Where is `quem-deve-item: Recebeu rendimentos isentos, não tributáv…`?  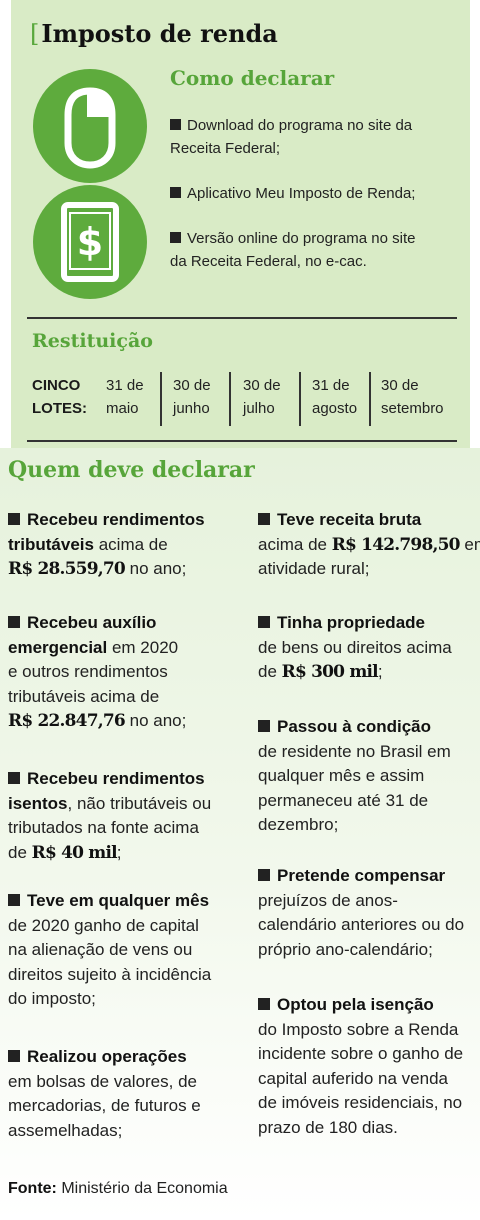
quem-deve-item: Recebeu rendimentos isentos, não tributáv… is located at coordinates (110, 816).